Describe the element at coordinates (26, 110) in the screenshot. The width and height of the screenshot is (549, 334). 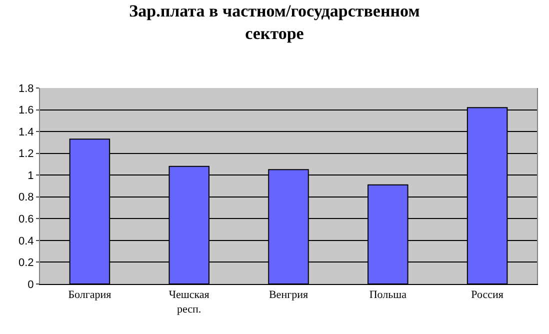
I see `y-tick-label: 1.6` at that location.